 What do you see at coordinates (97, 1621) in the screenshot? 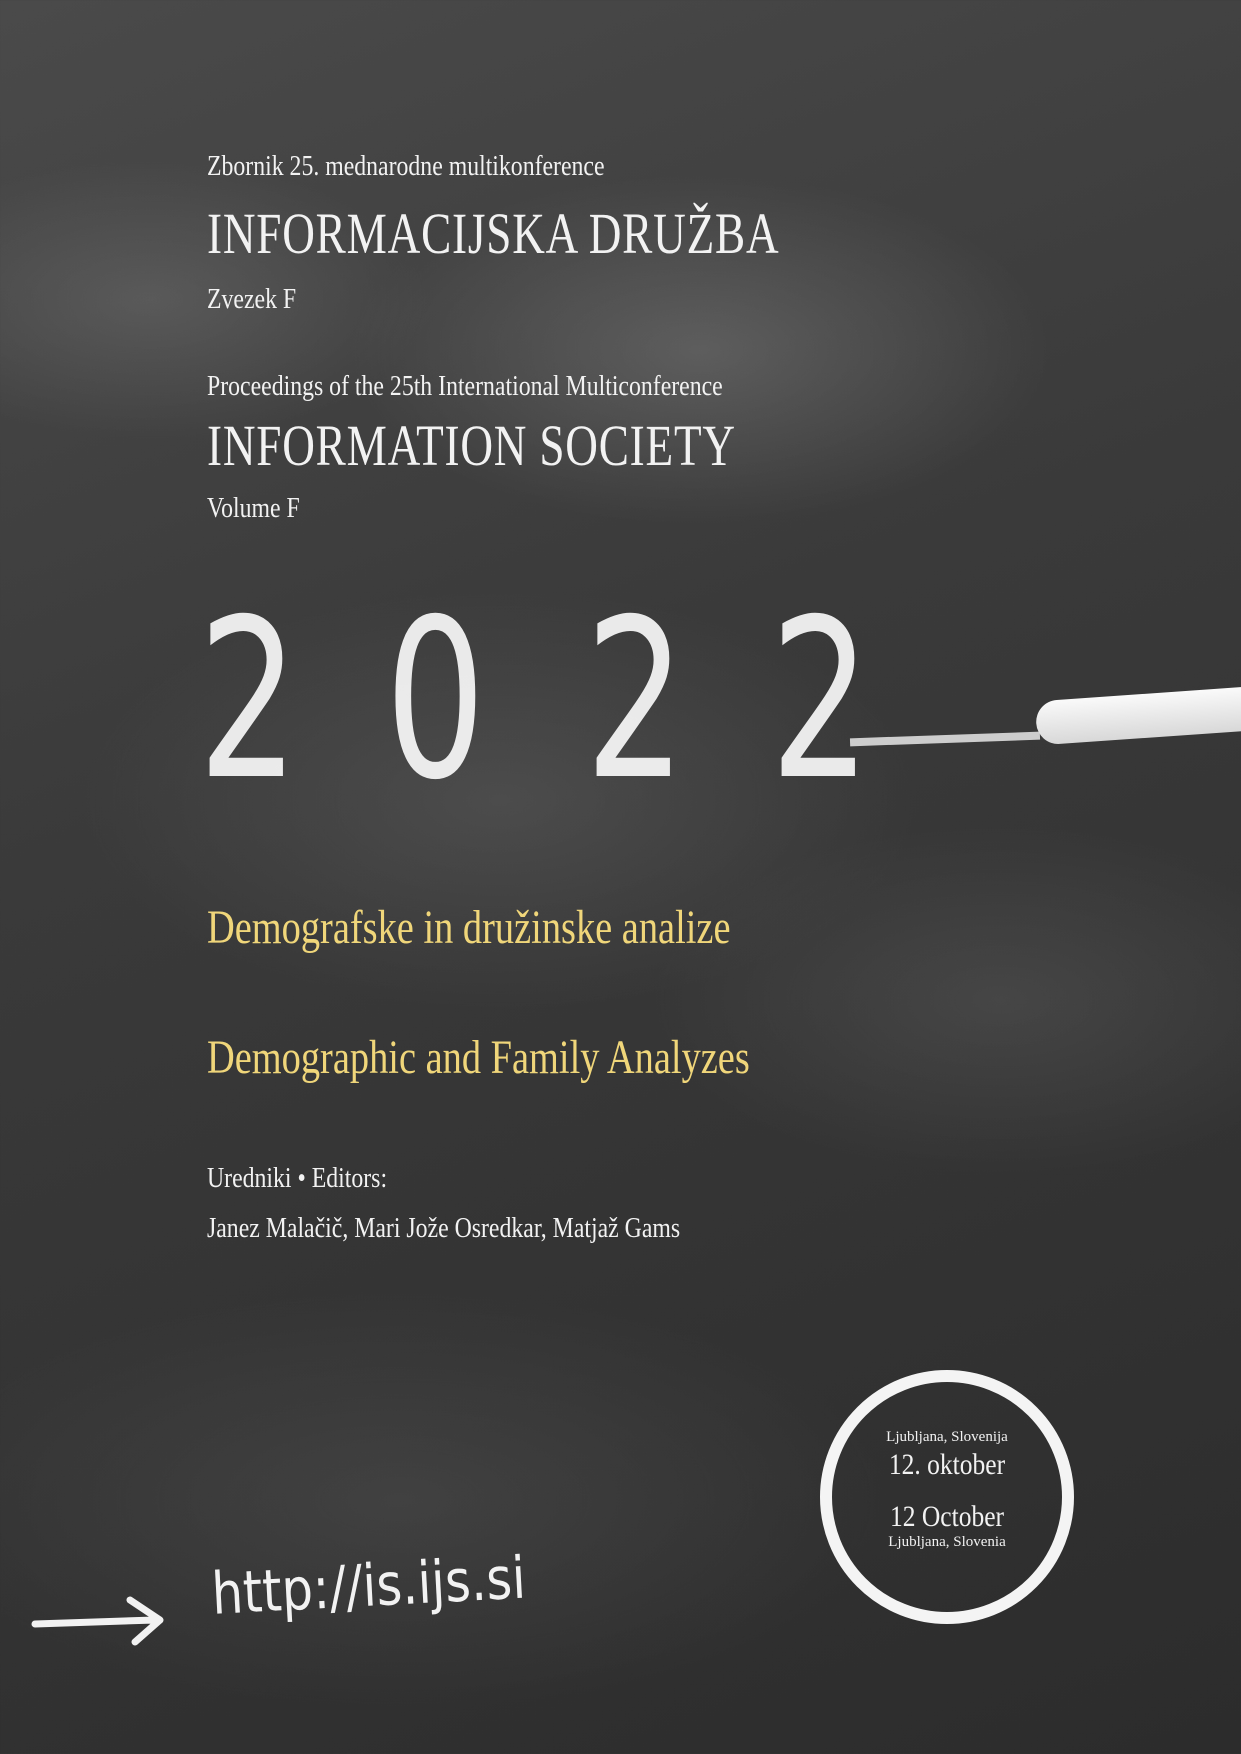
I see `arrow-right-icon` at bounding box center [97, 1621].